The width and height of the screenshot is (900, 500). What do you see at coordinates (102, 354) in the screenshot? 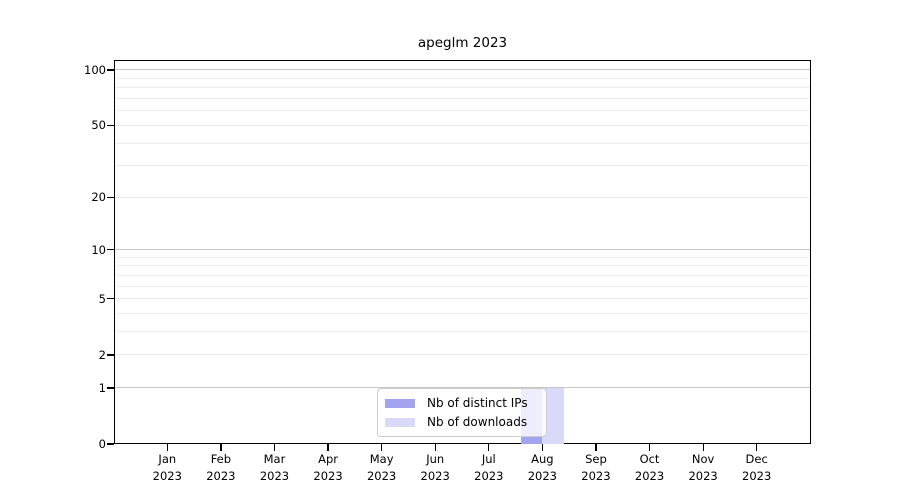
I see `y-axis-label: 2` at bounding box center [102, 354].